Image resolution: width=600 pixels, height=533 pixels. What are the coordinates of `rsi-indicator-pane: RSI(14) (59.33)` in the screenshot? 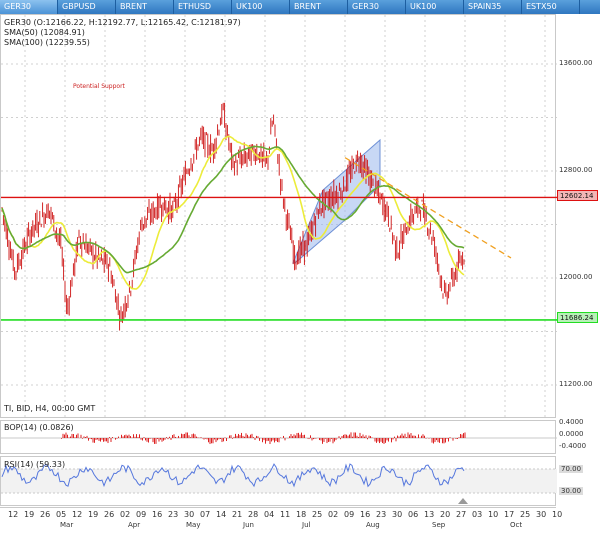 It's located at (278, 481).